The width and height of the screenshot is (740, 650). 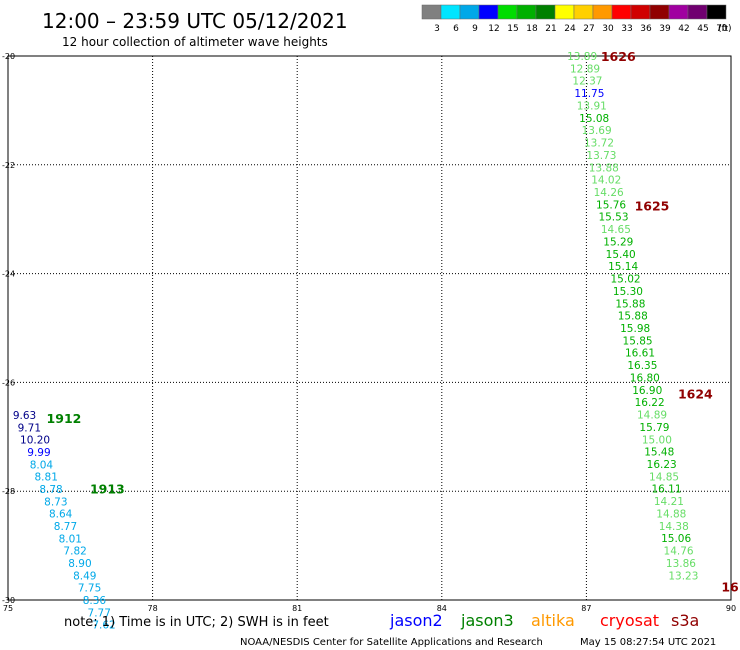 I want to click on legend-label: 6, so click(x=456, y=29).